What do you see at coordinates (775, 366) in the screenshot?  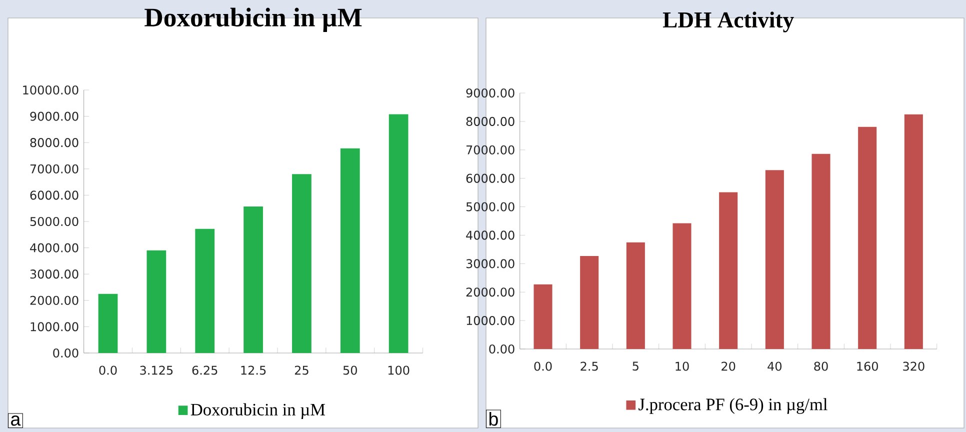 I see `x-tick-label: 40` at bounding box center [775, 366].